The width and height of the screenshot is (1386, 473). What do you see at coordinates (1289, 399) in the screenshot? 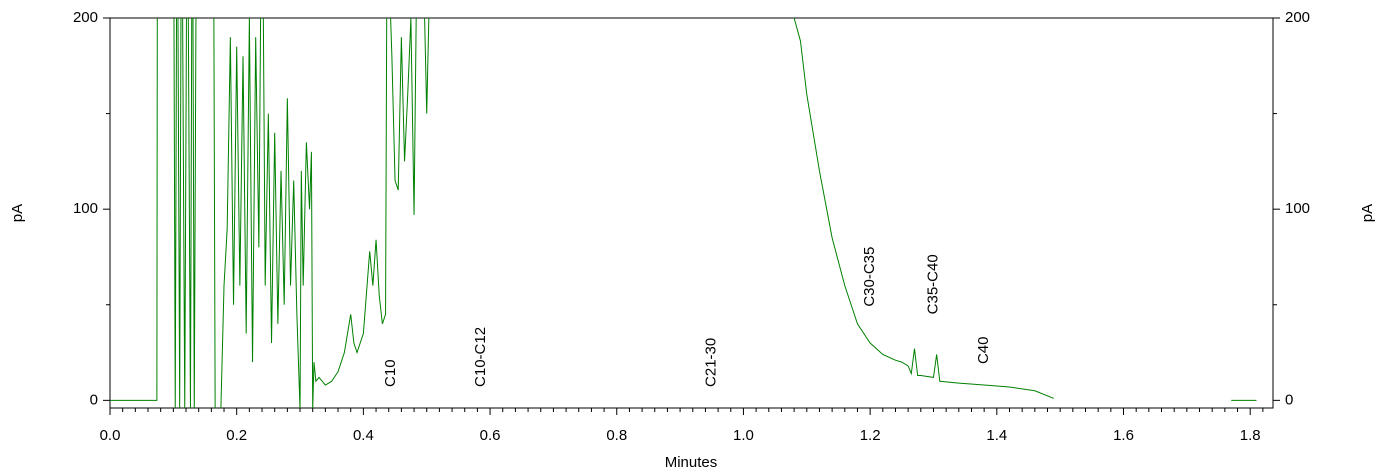
I see `y2-tick-label: 0` at bounding box center [1289, 399].